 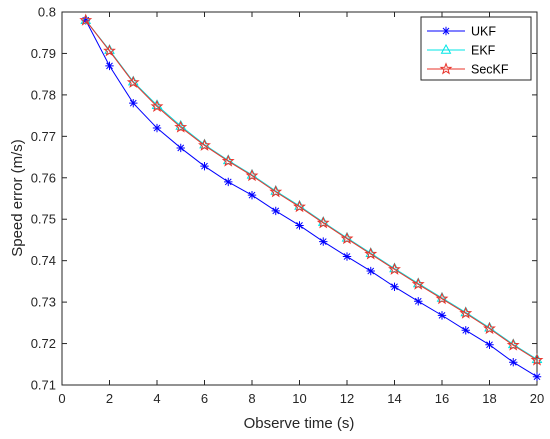 I want to click on y-tick-label: 0.74, so click(x=43, y=260).